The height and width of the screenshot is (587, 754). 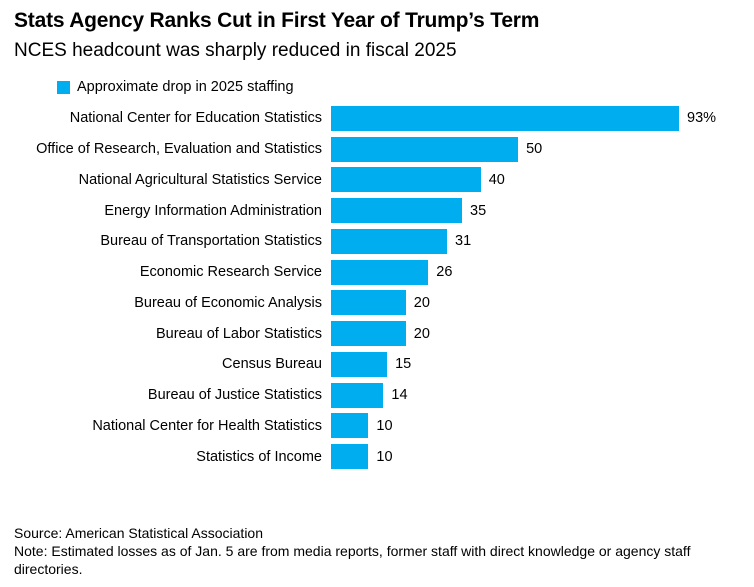 What do you see at coordinates (259, 456) in the screenshot?
I see `bar-label: Statistics of Income` at bounding box center [259, 456].